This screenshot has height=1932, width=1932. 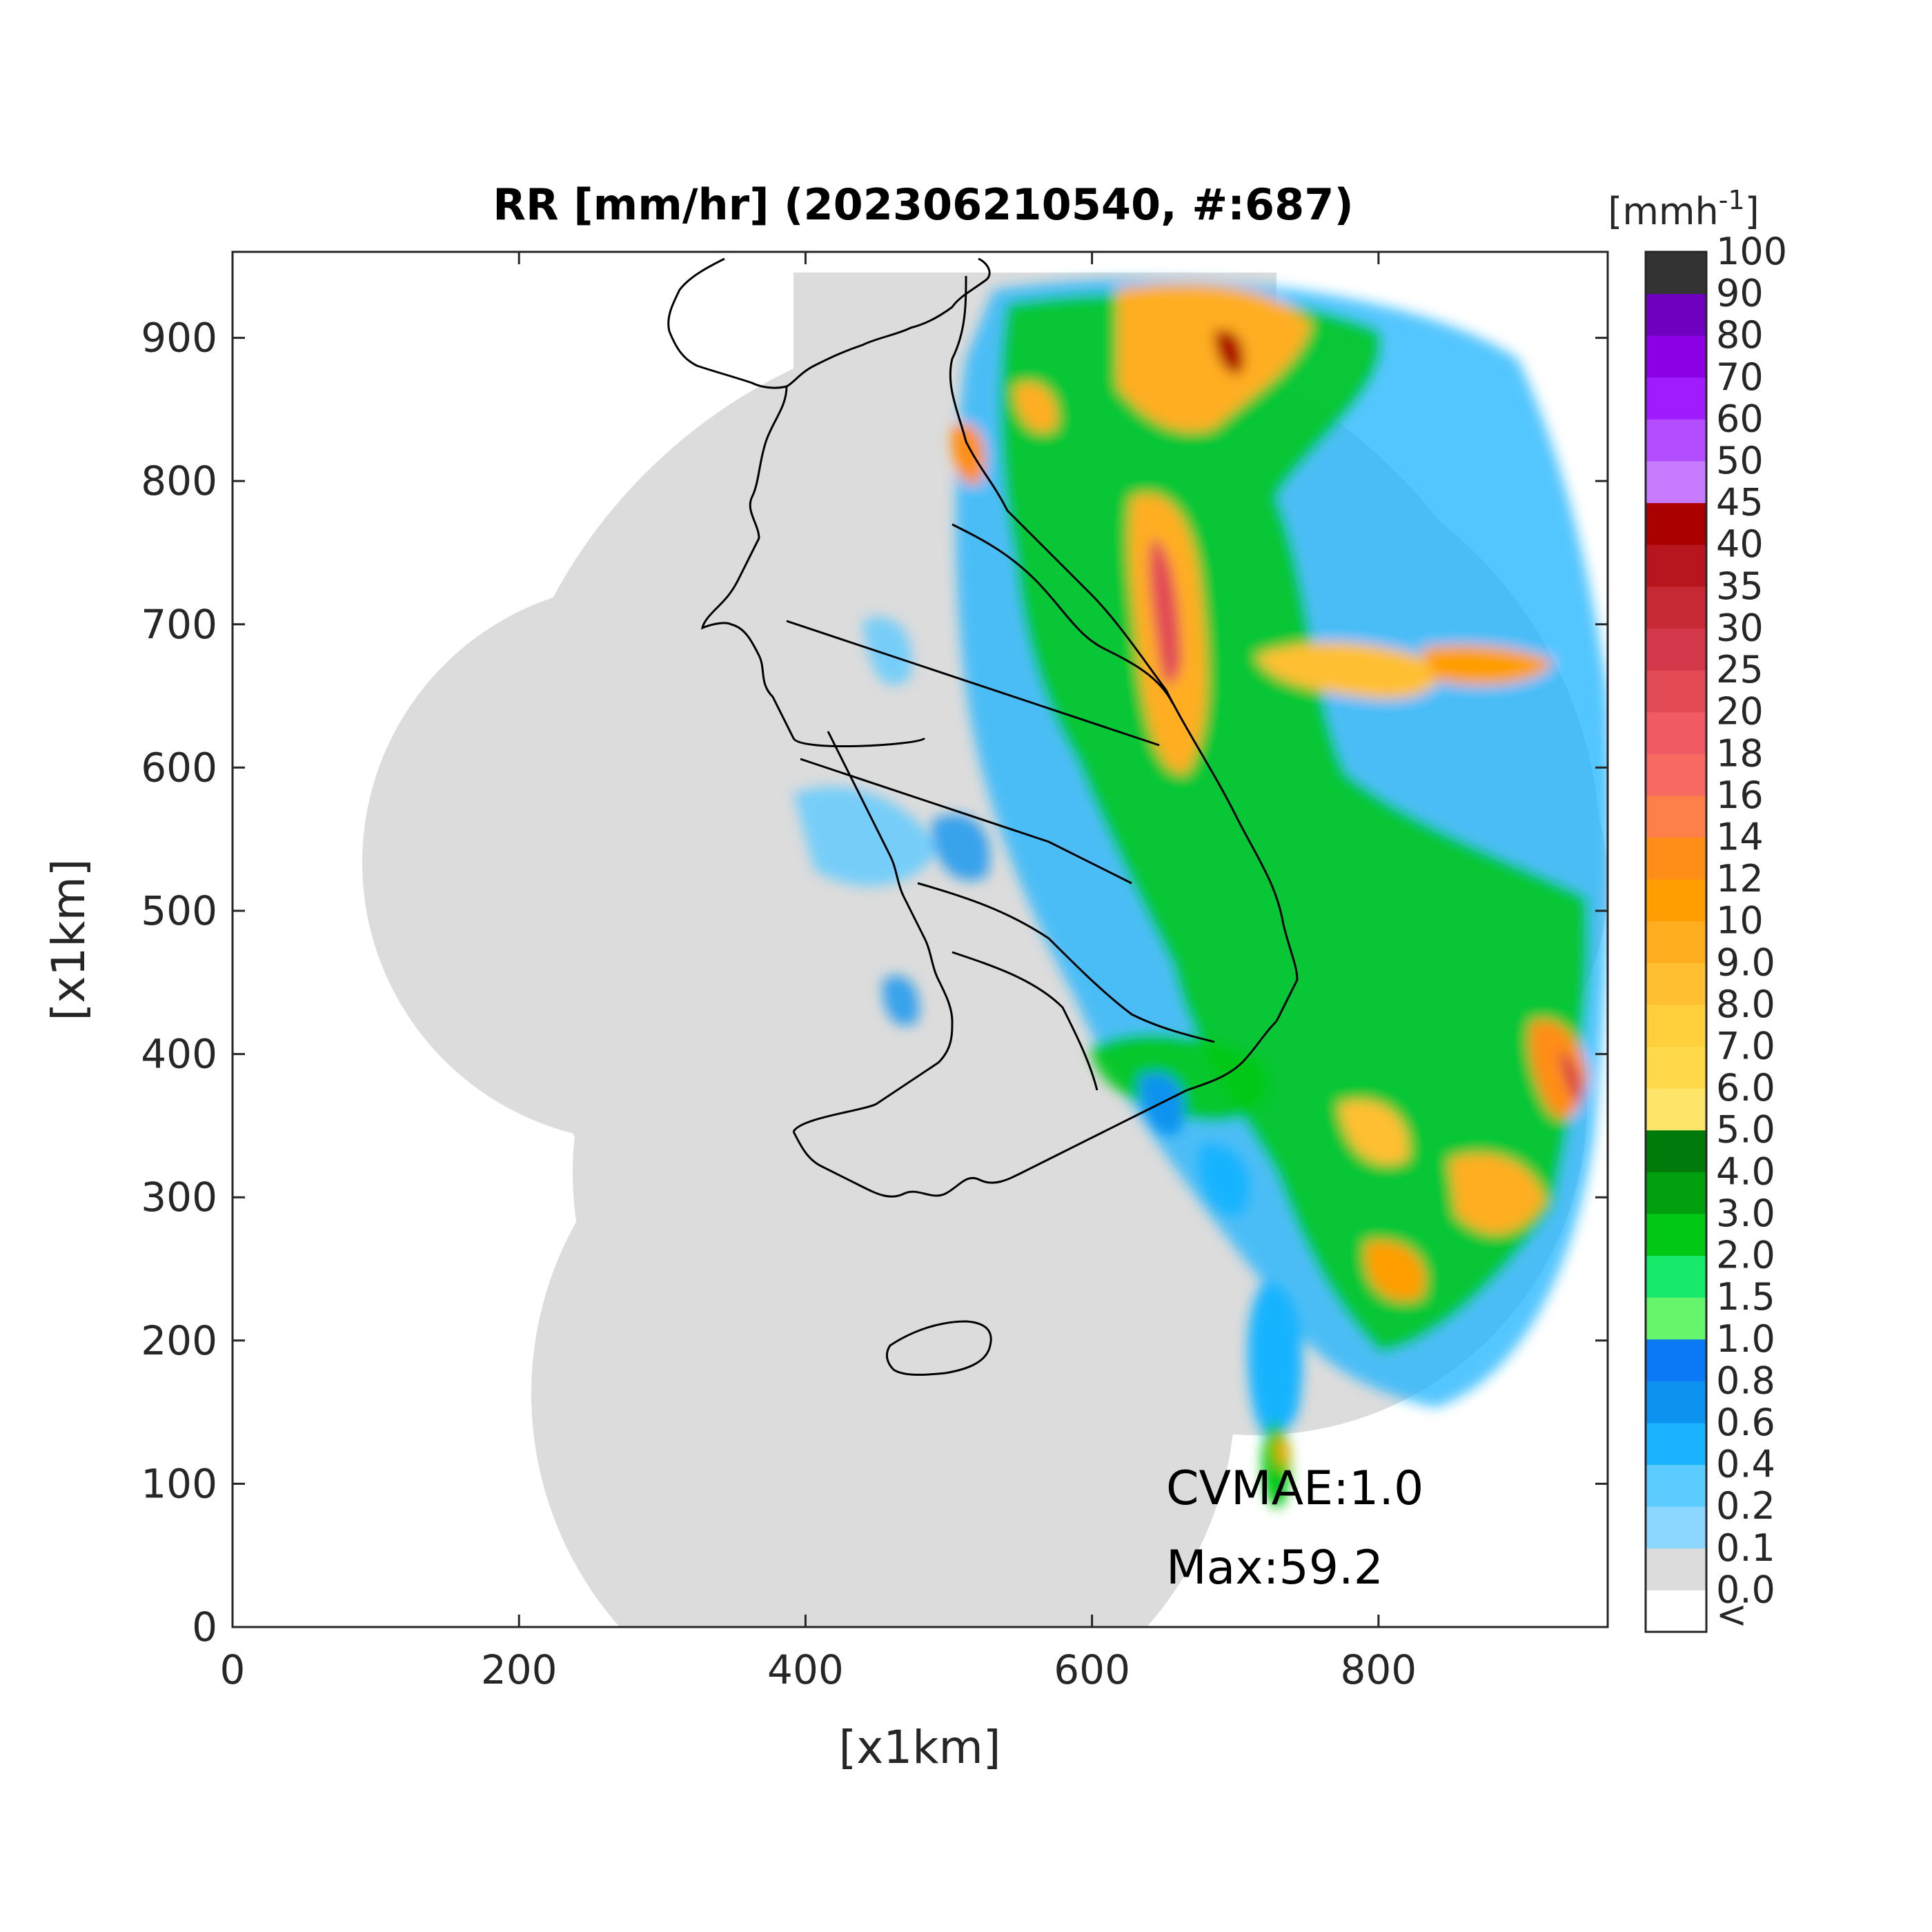 I want to click on colorbar-label: 14, so click(x=1740, y=836).